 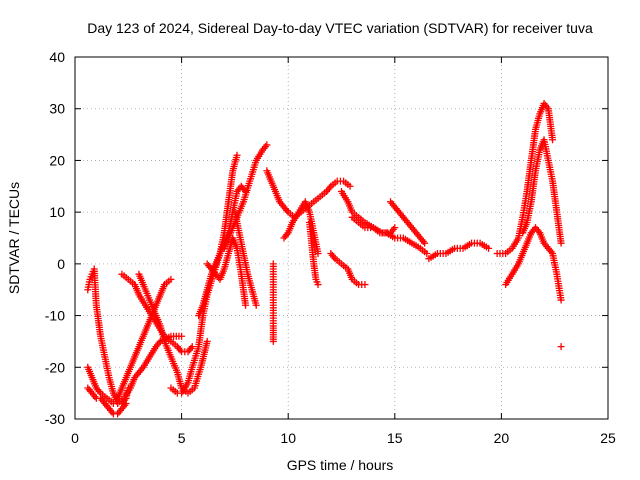 What do you see at coordinates (55, 367) in the screenshot?
I see `y-tick-label: -20` at bounding box center [55, 367].